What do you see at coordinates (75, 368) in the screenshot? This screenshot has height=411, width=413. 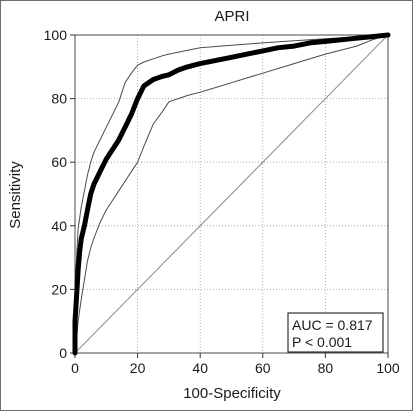 I see `x-tick-label: 0` at bounding box center [75, 368].